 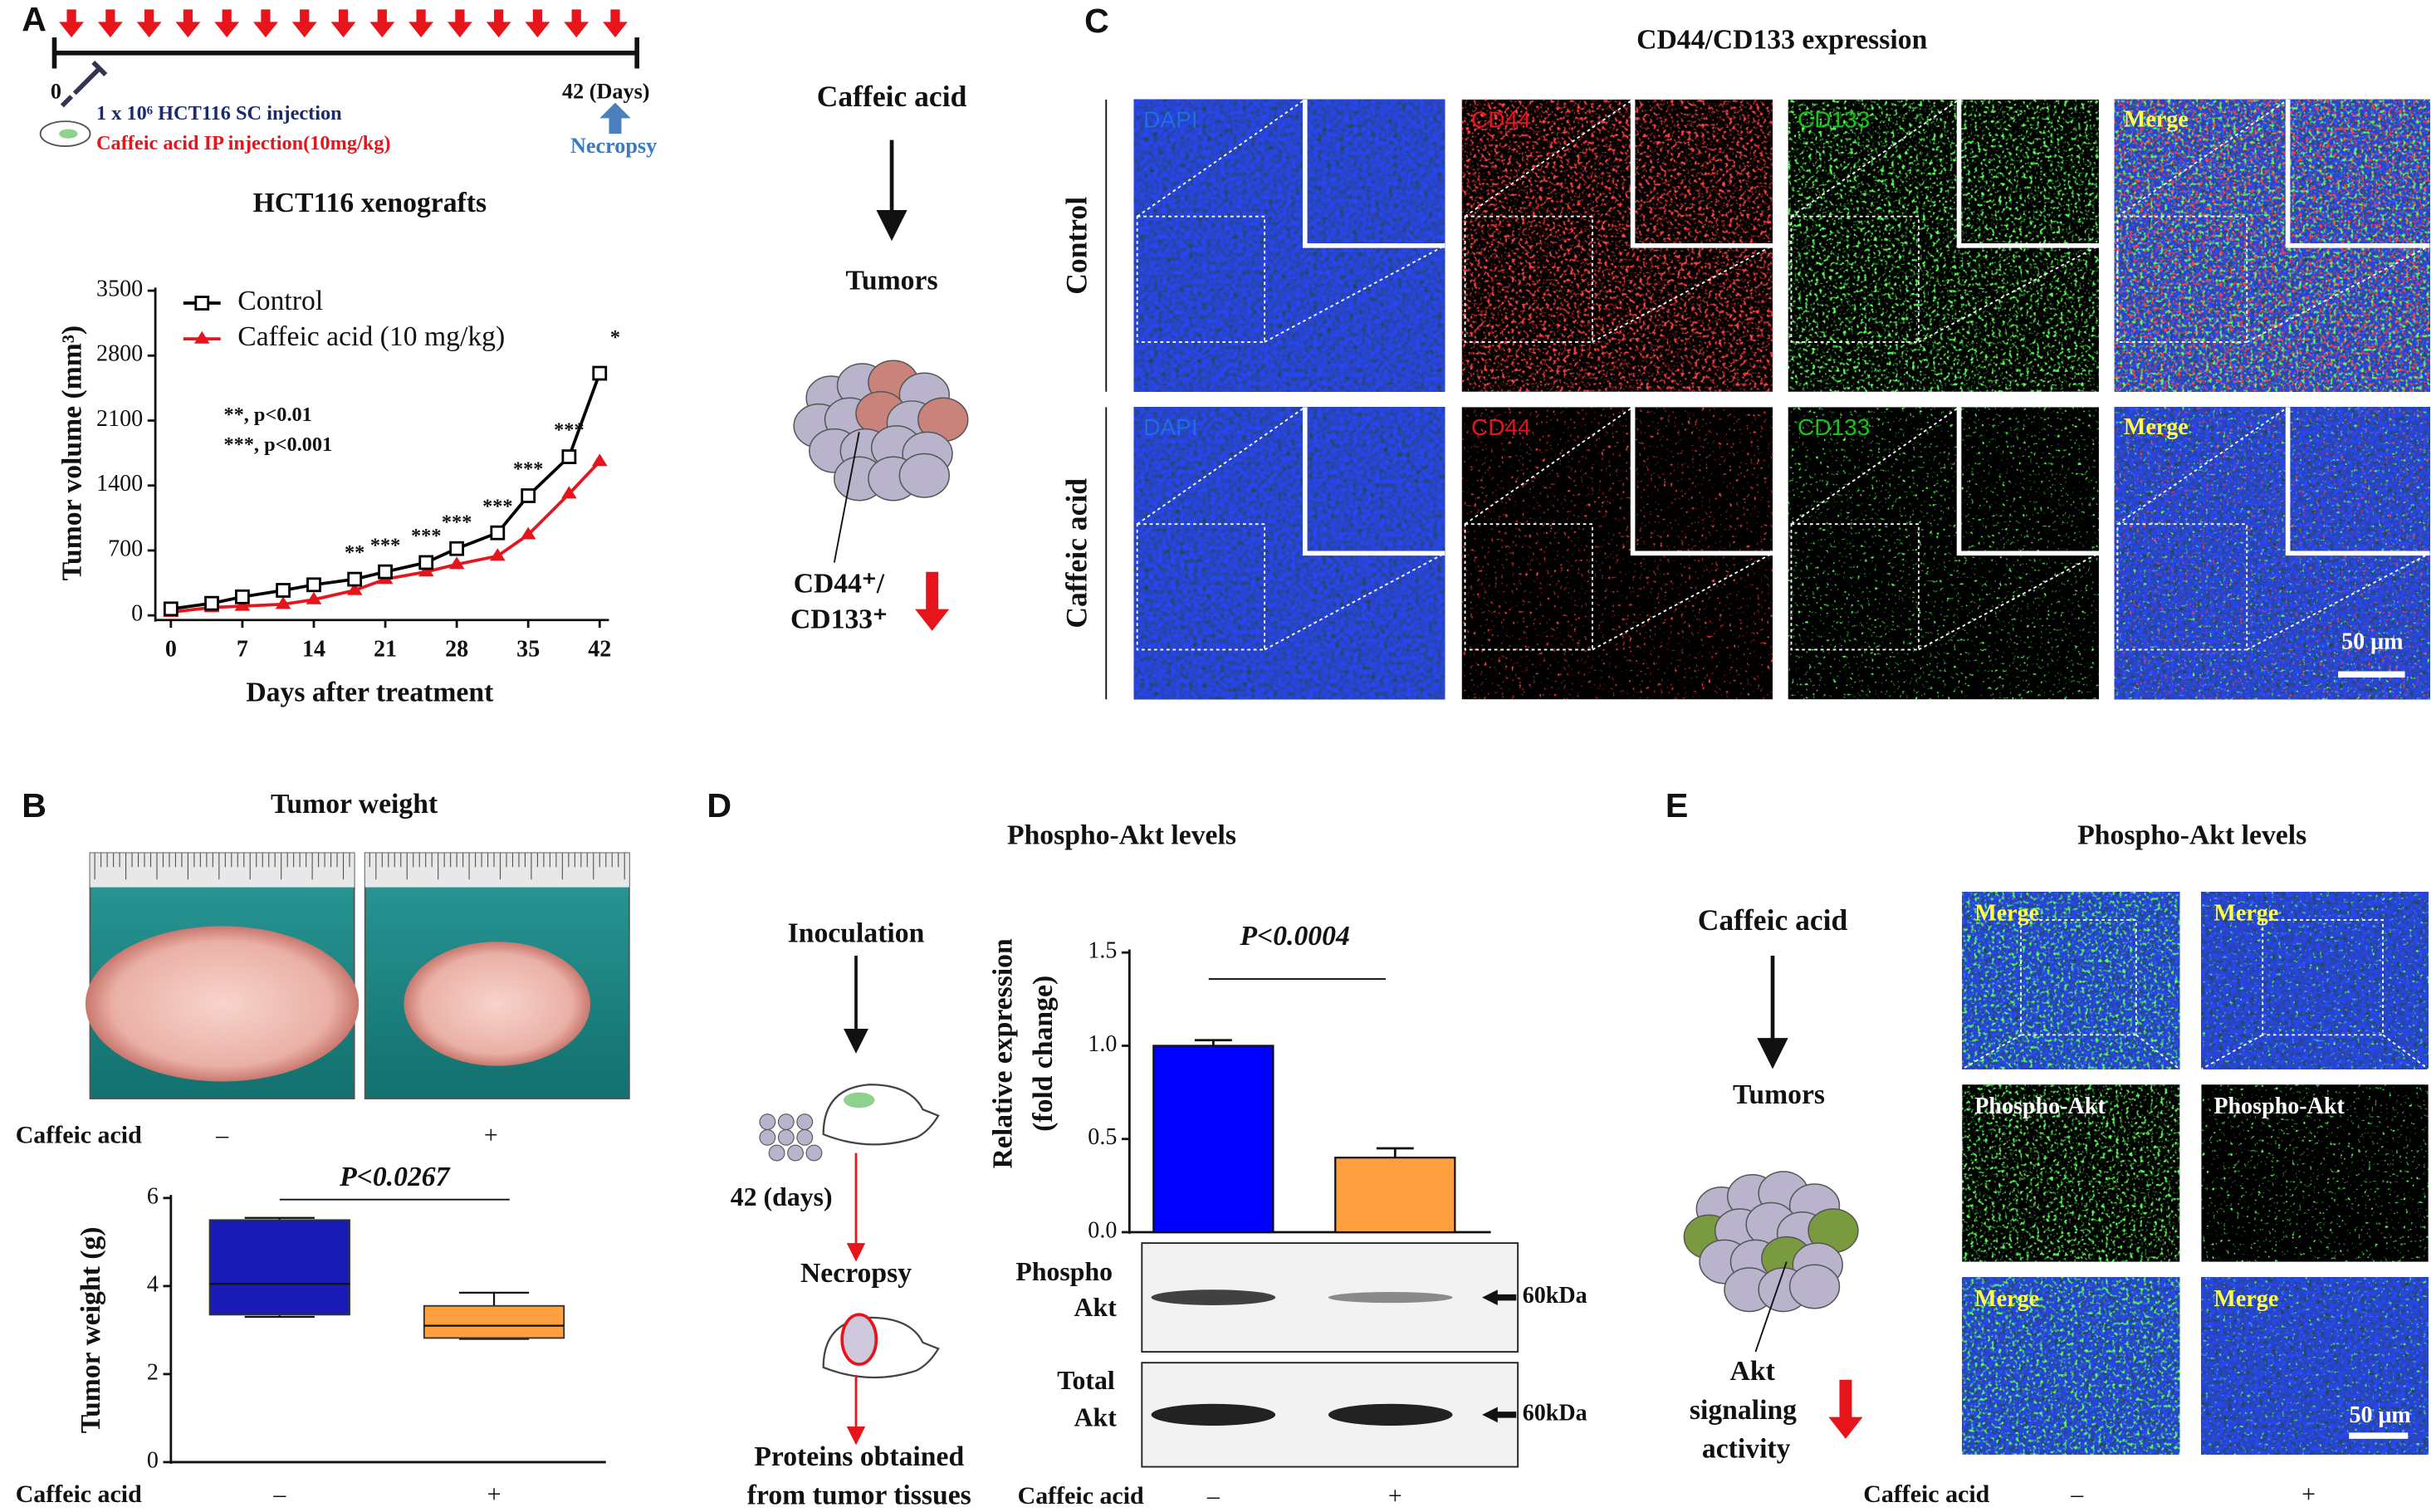 I want to click on panel-letter: E, so click(x=1677, y=805).